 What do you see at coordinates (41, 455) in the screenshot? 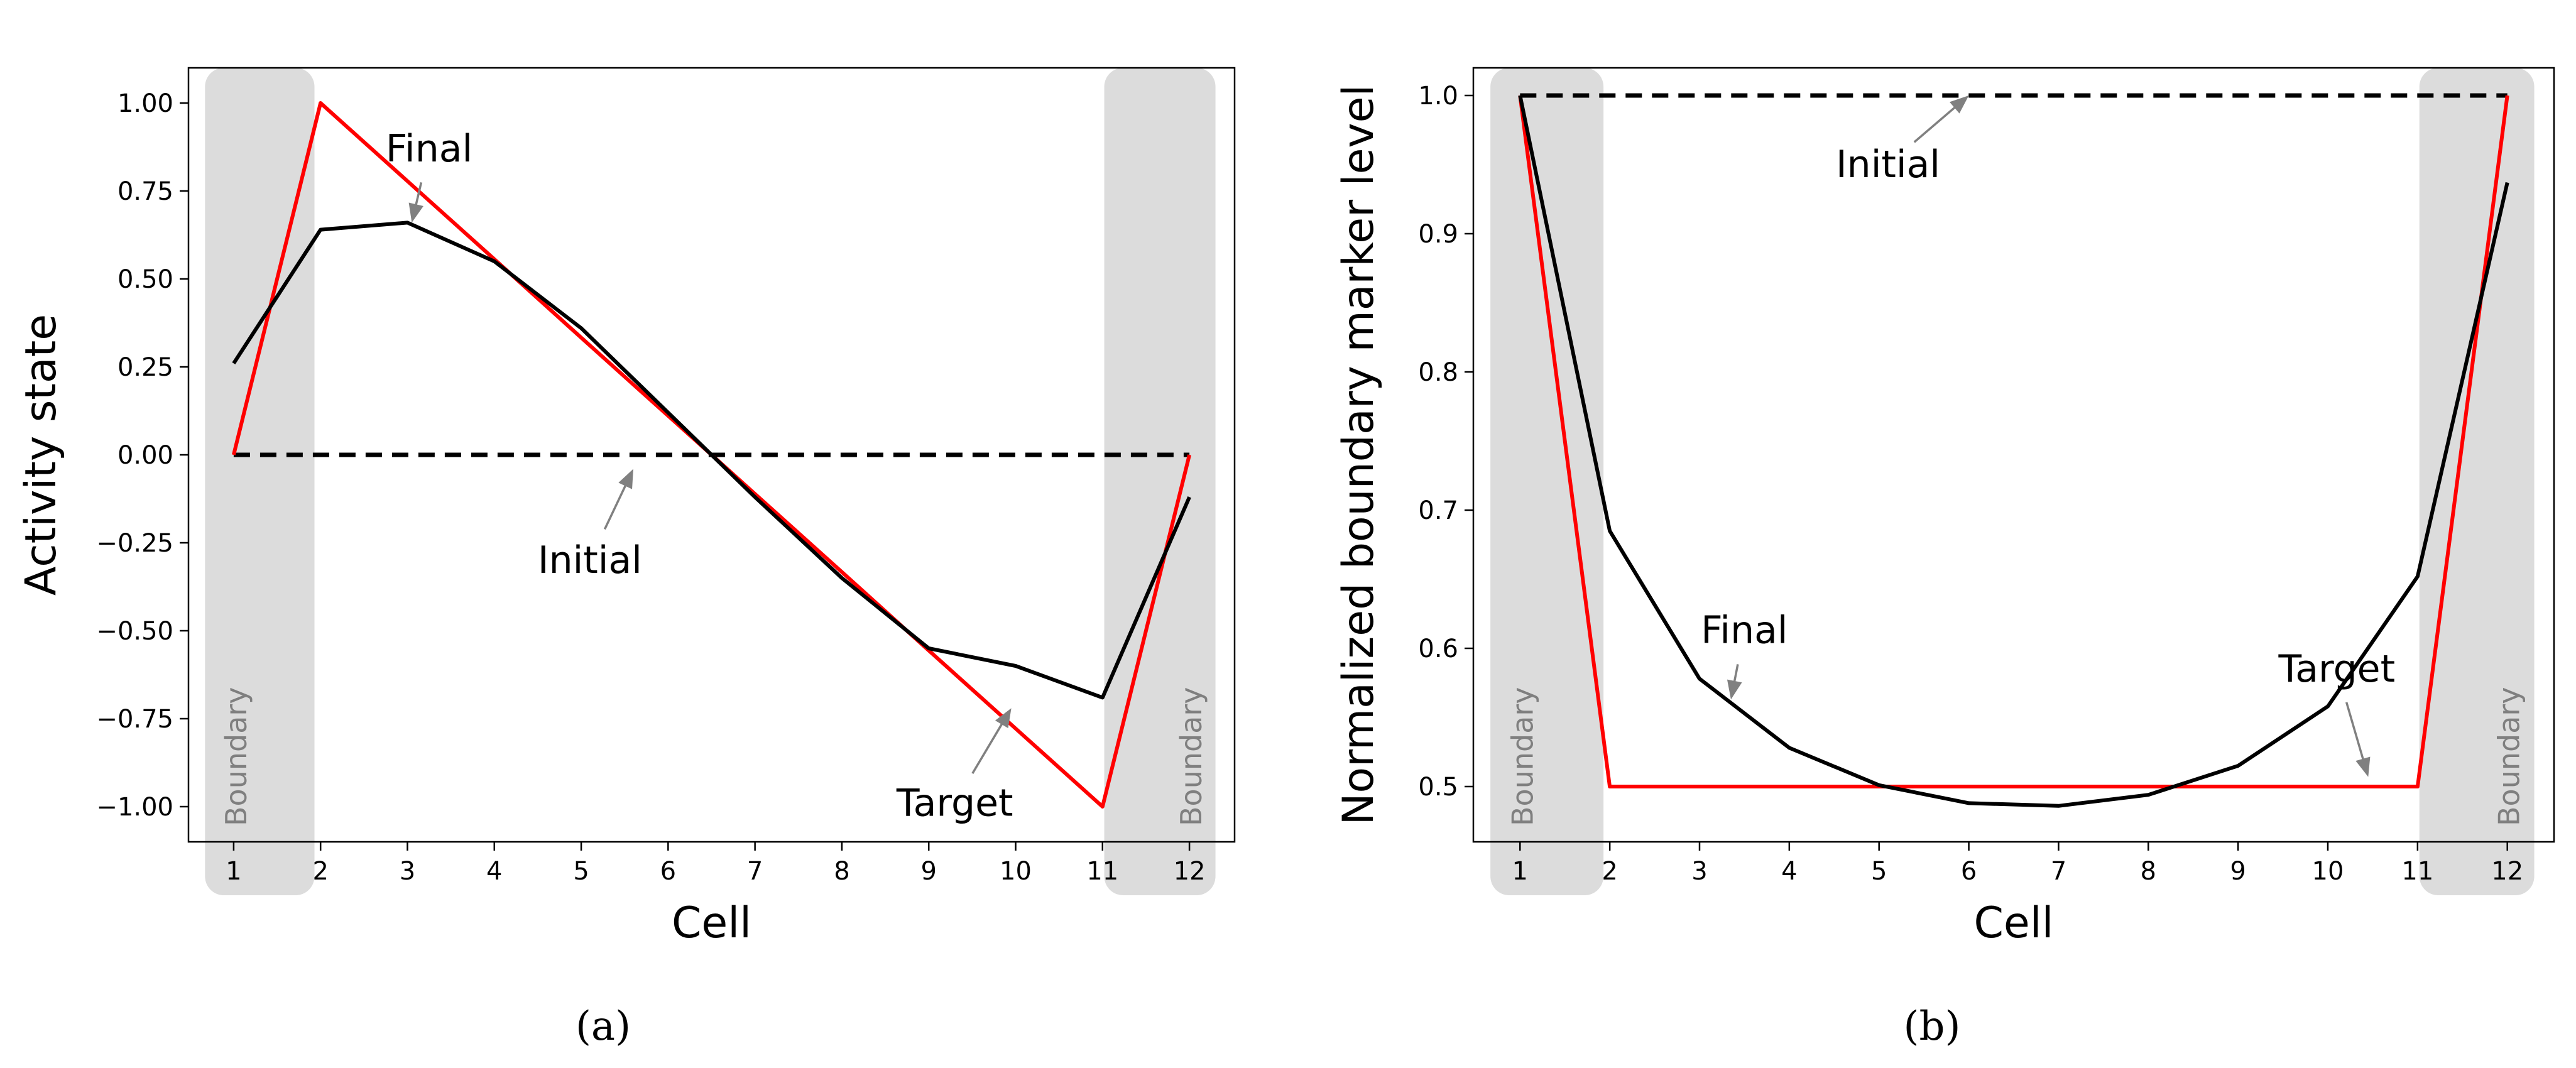
I see `y-axis-label: Activity state` at bounding box center [41, 455].